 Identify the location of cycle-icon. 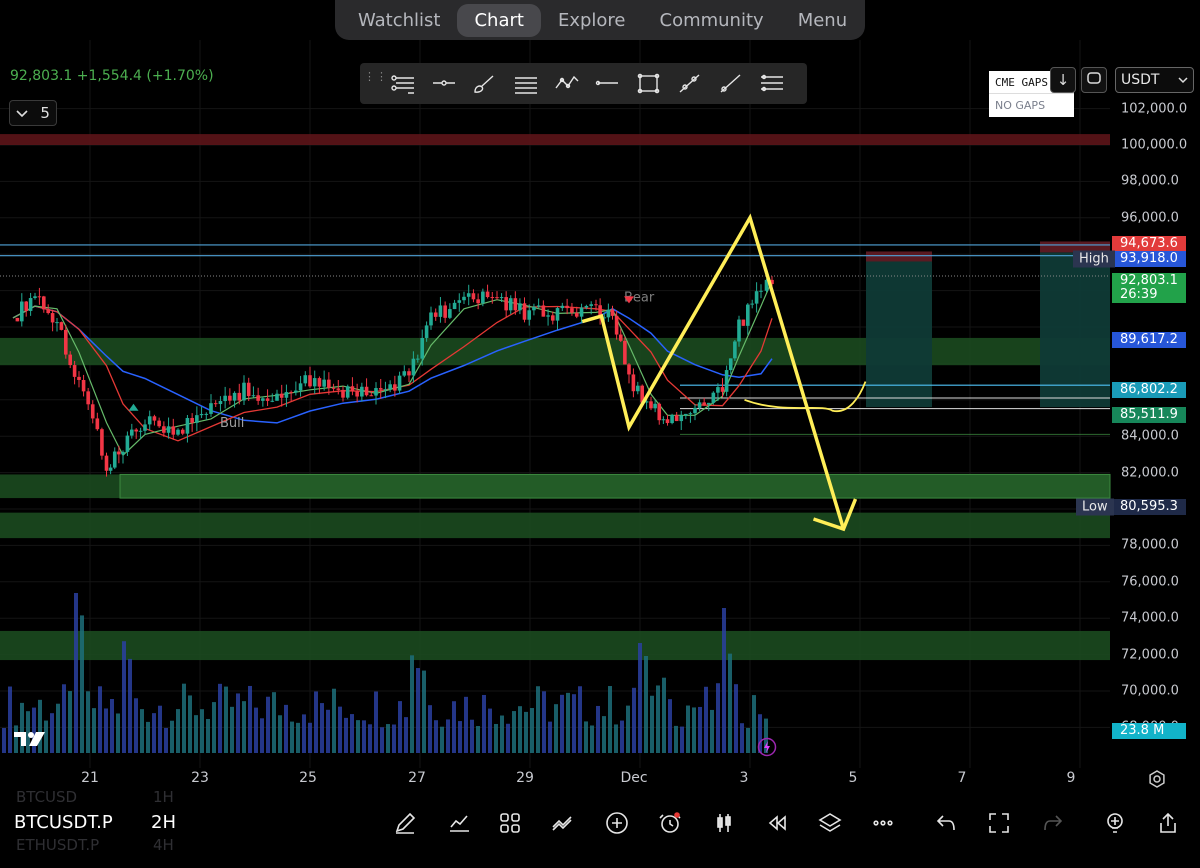
(1094, 80).